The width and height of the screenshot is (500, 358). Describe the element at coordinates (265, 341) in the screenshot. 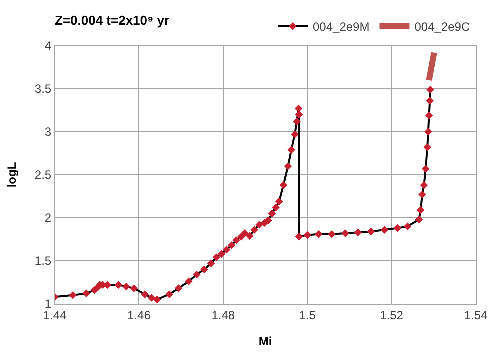

I see `x-axis-title: Mi` at that location.